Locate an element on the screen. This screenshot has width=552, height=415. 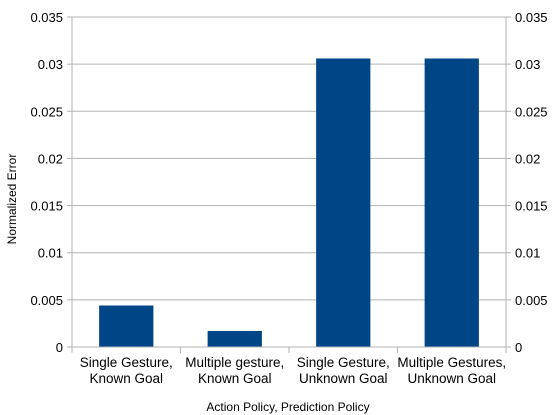
x-category-label: Multiple gesture, is located at coordinates (234, 362).